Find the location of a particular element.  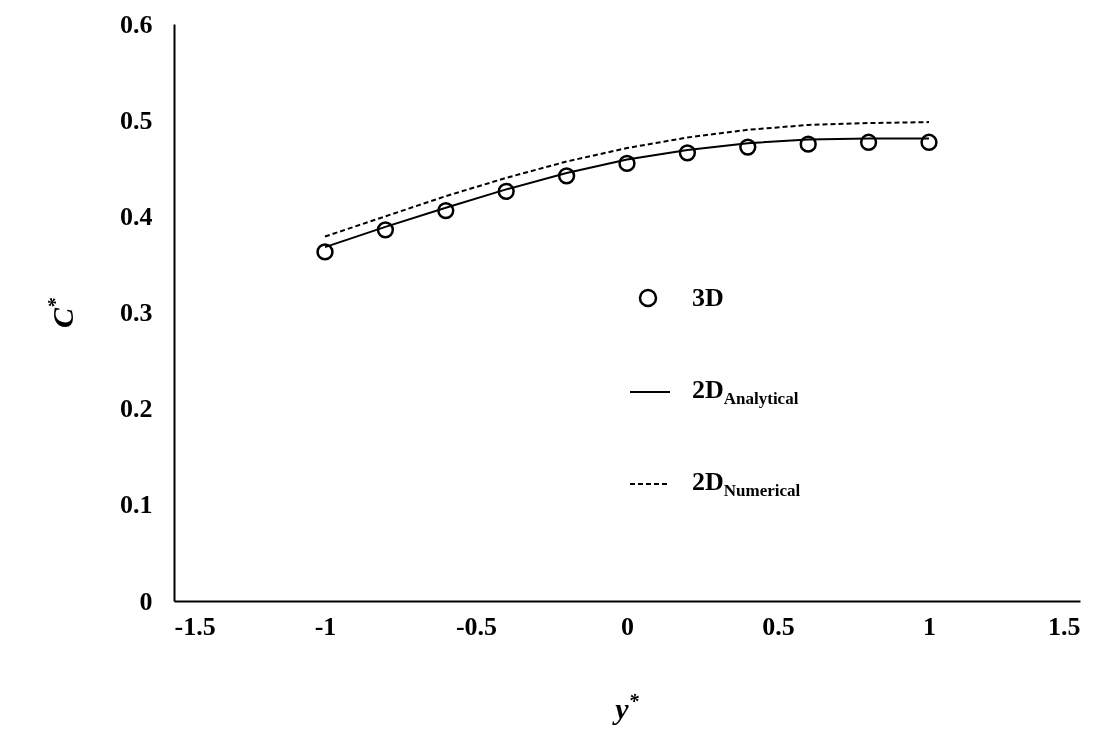

legend-label: 2D$_{Numerical}$ is located at coordinates (746, 484).